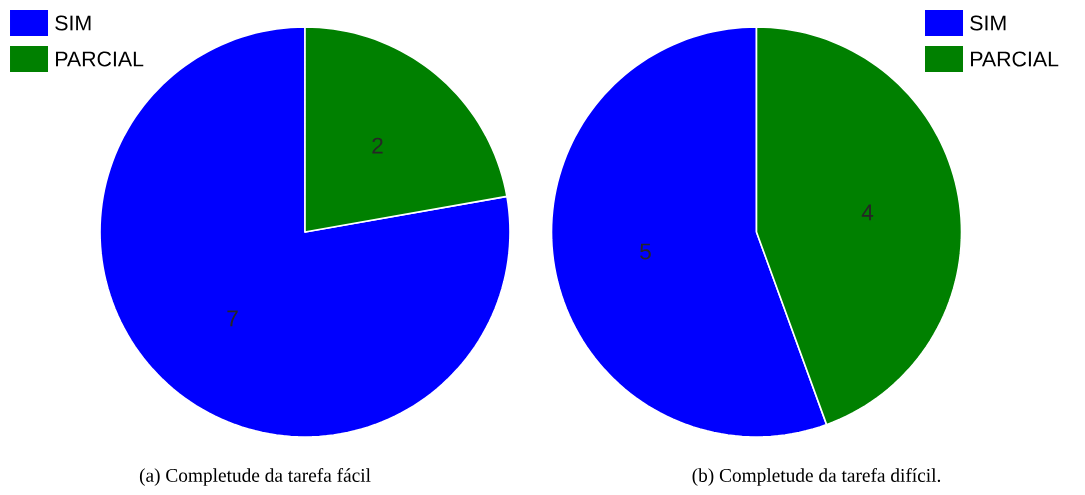 The height and width of the screenshot is (495, 1085). I want to click on text: (a) Completude da tarefa fácil, so click(255, 477).